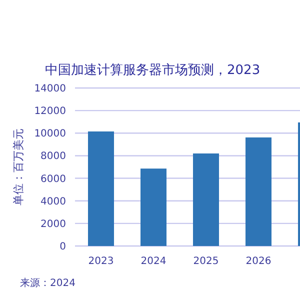 The image size is (300, 300). Describe the element at coordinates (53, 224) in the screenshot. I see `y-tick-label: 2000` at that location.